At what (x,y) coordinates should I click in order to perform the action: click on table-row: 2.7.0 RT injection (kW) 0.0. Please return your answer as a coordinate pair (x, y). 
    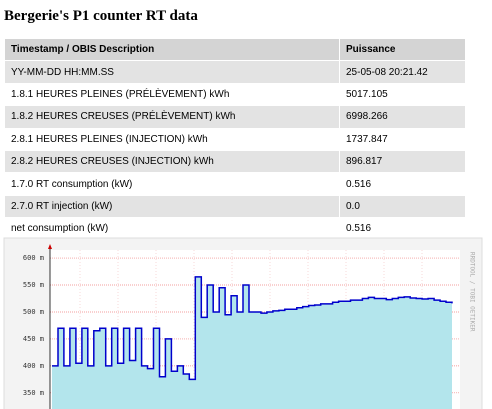
    Looking at the image, I should click on (235, 206).